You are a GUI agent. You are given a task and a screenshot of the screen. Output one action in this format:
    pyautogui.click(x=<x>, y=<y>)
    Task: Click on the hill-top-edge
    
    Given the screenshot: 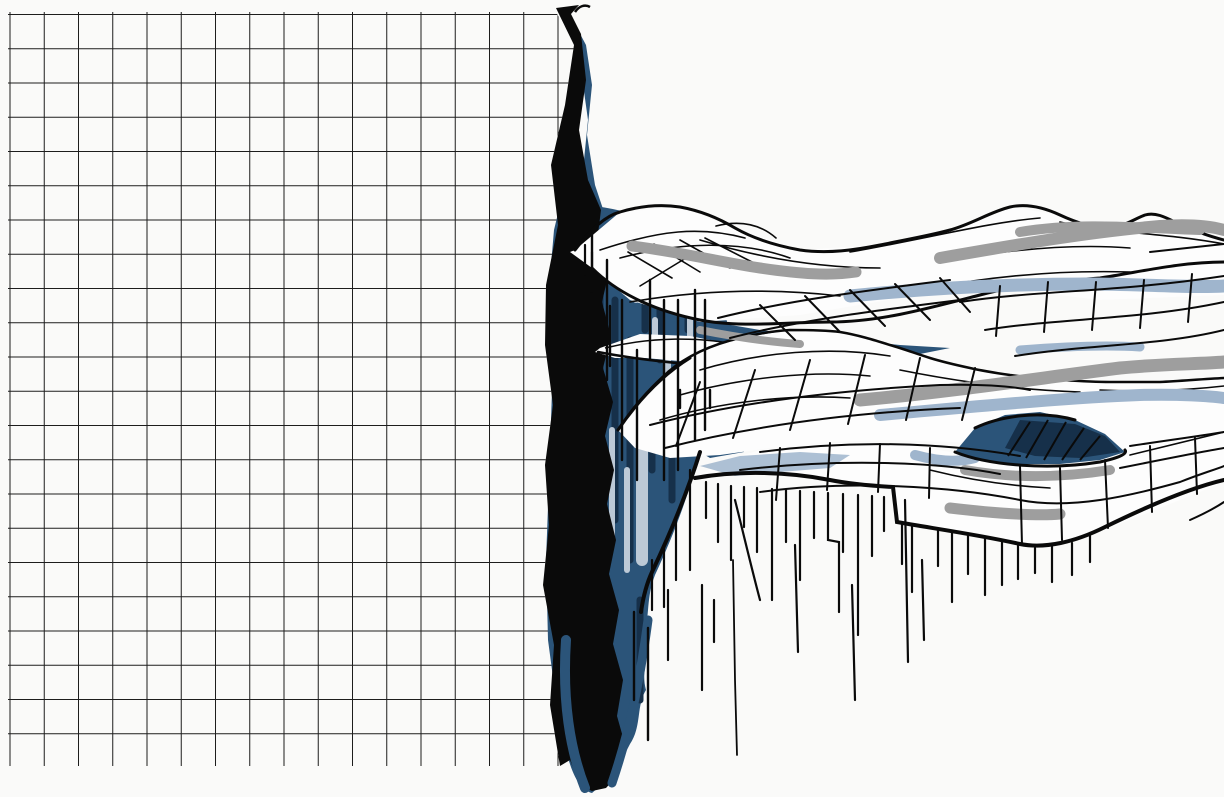 What is the action you would take?
    pyautogui.click(x=920, y=380)
    